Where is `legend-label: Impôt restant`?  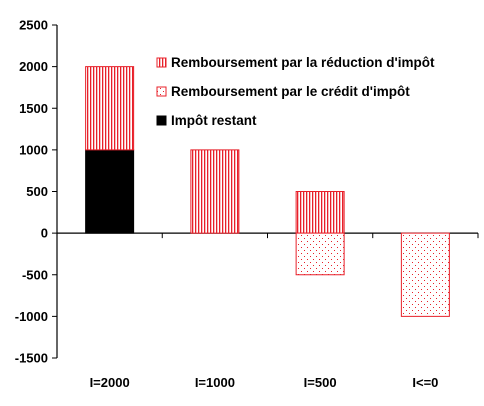 legend-label: Impôt restant is located at coordinates (214, 120).